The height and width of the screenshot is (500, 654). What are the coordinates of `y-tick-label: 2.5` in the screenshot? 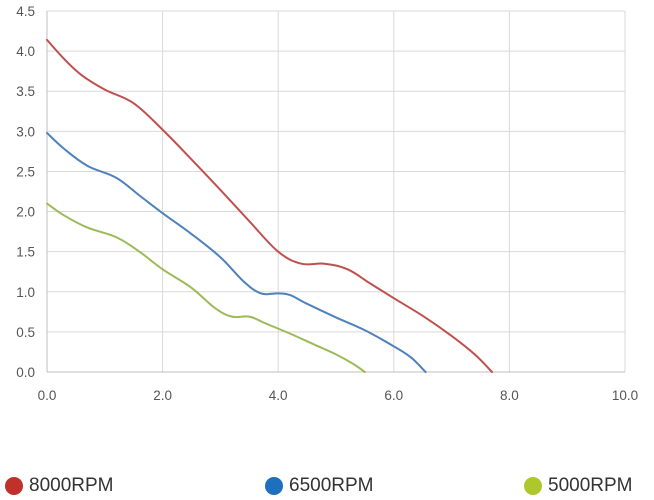 It's located at (25, 171).